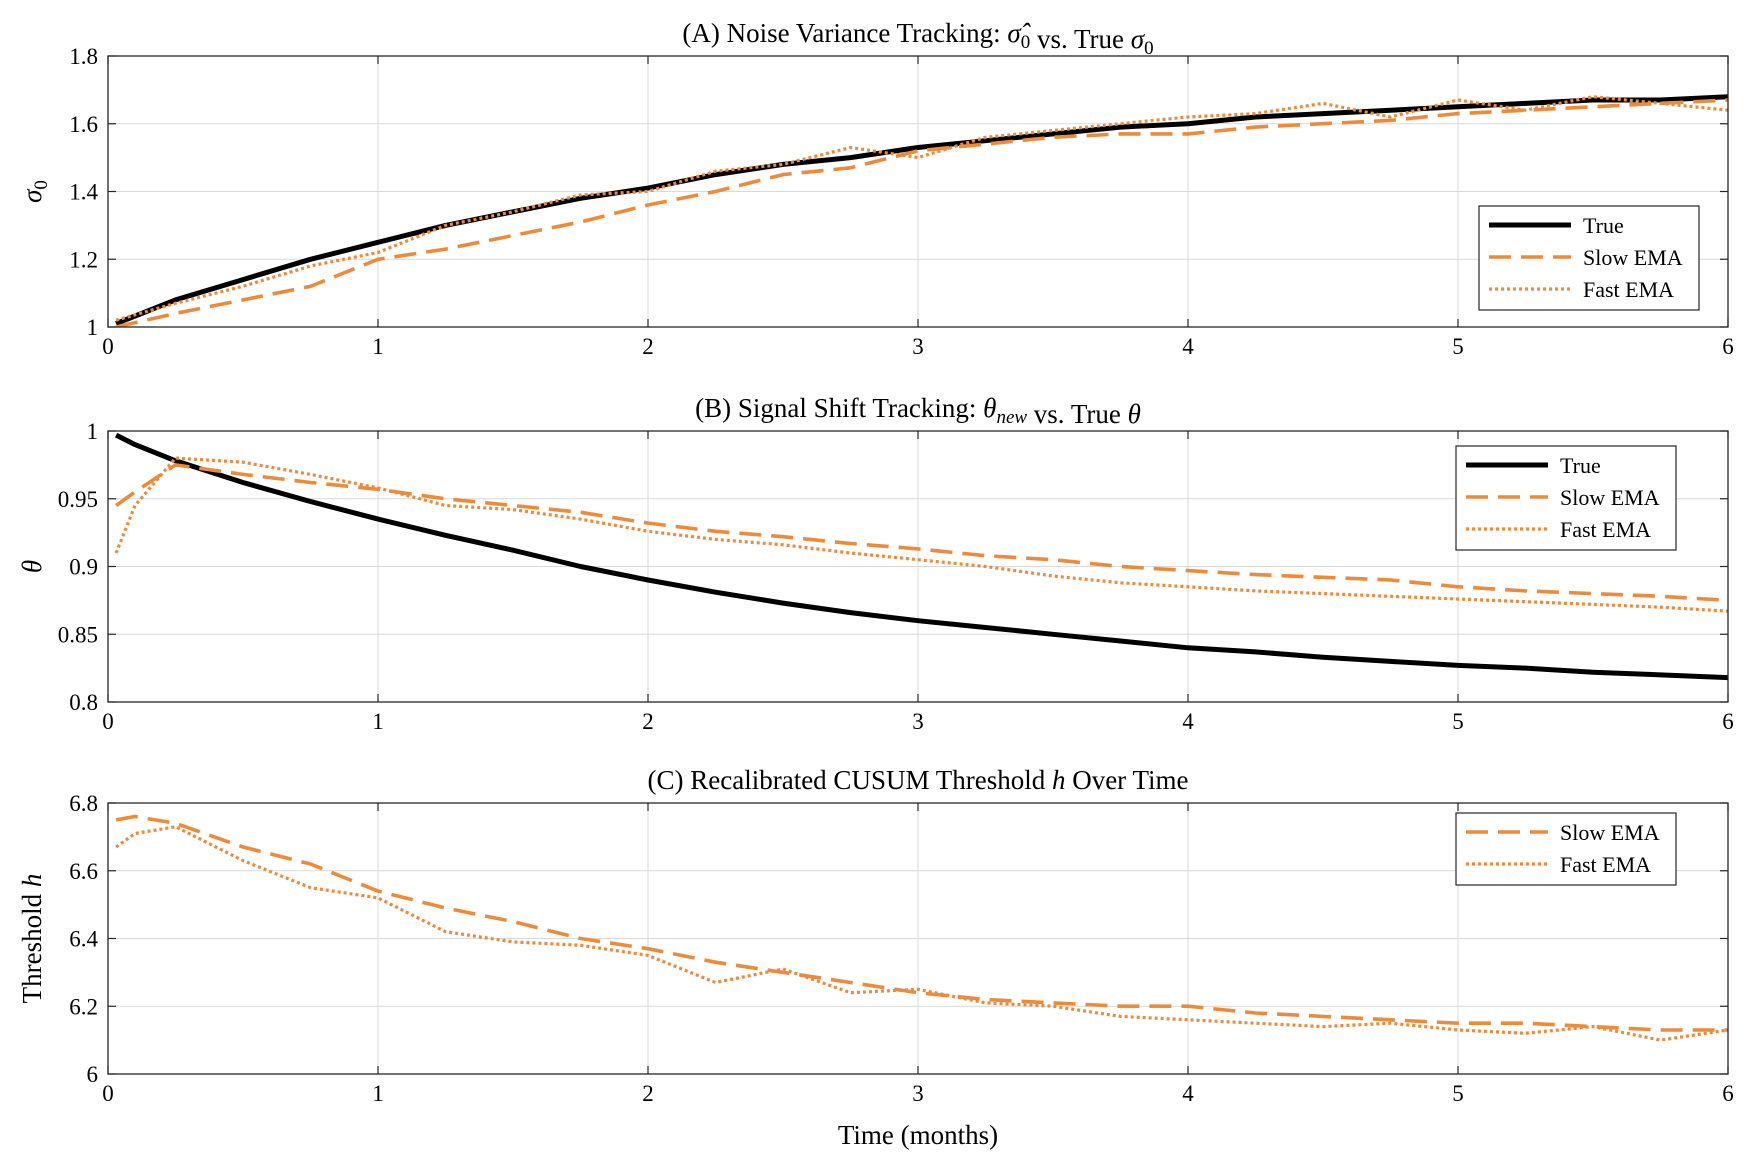 This screenshot has width=1750, height=1154. What do you see at coordinates (32, 881) in the screenshot?
I see `ylabel-part: h` at bounding box center [32, 881].